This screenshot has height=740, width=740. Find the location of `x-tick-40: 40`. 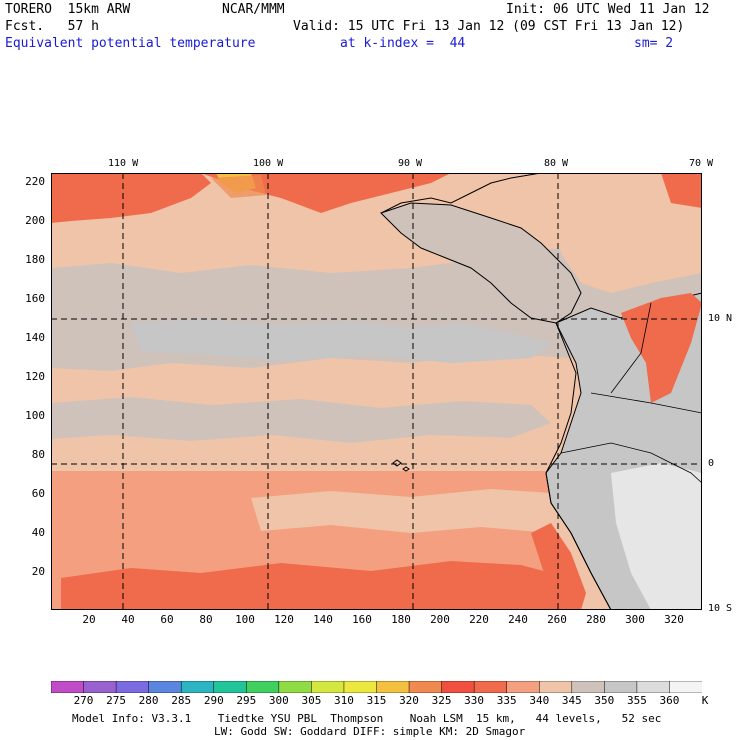

x-tick-40: 40 is located at coordinates (128, 619).